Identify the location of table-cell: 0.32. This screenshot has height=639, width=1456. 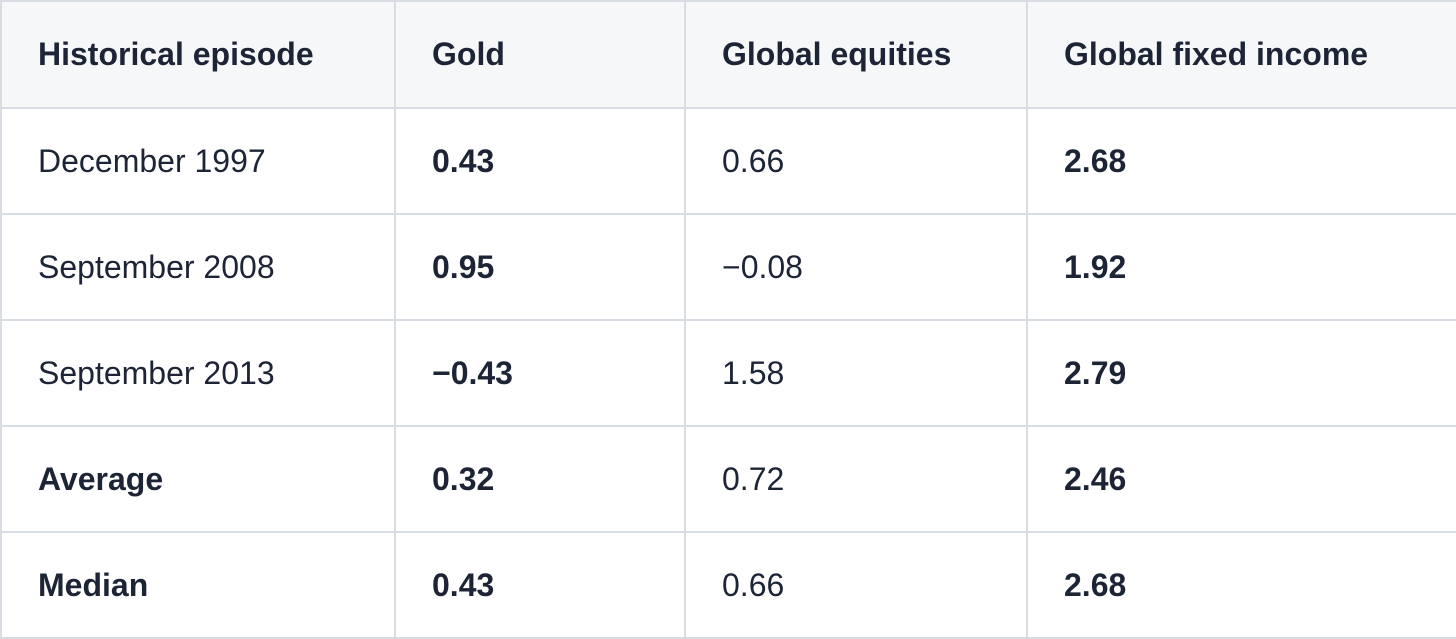
(540, 479).